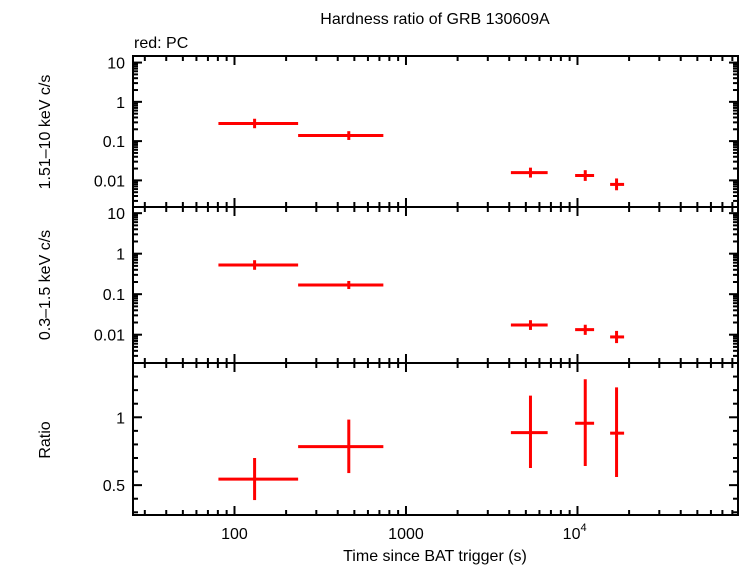 The width and height of the screenshot is (742, 566). Describe the element at coordinates (114, 295) in the screenshot. I see `panel-2-y-tick-label: 0.1` at that location.